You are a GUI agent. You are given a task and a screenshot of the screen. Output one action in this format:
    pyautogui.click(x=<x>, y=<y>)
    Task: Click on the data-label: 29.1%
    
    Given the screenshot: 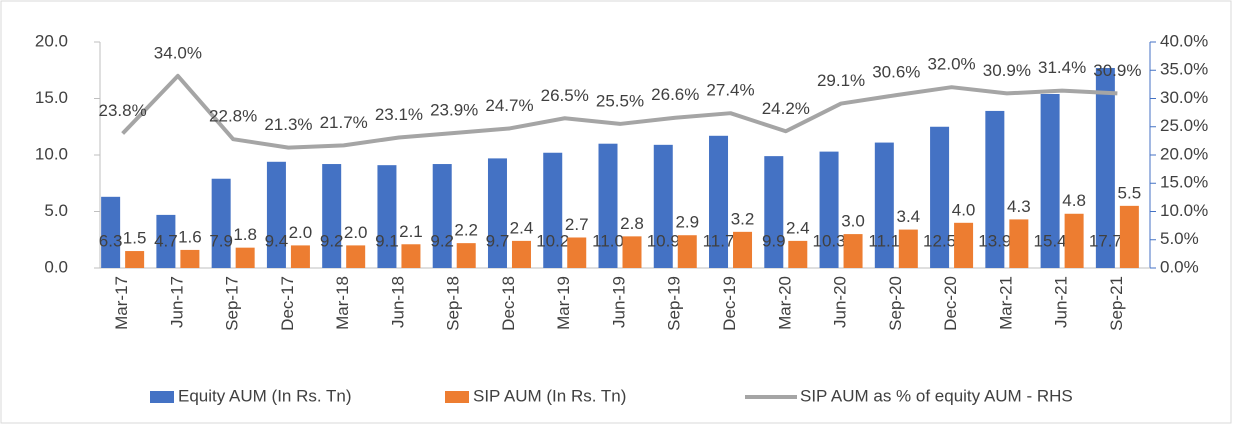 What is the action you would take?
    pyautogui.click(x=841, y=80)
    